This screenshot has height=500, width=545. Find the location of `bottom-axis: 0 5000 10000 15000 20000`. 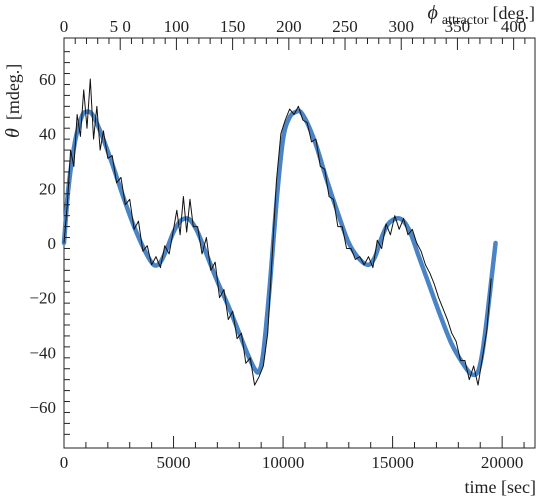

bottom-axis: 0 5000 10000 15000 20000 is located at coordinates (292, 454).